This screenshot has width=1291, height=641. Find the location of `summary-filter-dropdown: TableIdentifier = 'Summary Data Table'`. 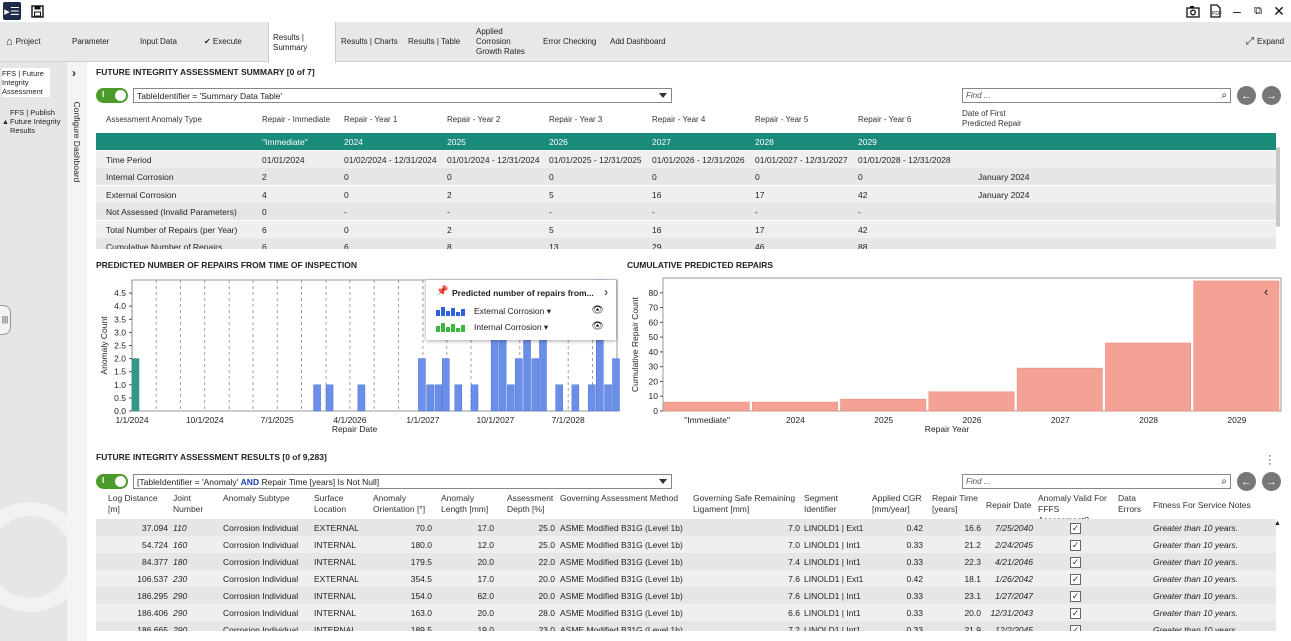

summary-filter-dropdown: TableIdentifier = 'Summary Data Table' is located at coordinates (402, 95).